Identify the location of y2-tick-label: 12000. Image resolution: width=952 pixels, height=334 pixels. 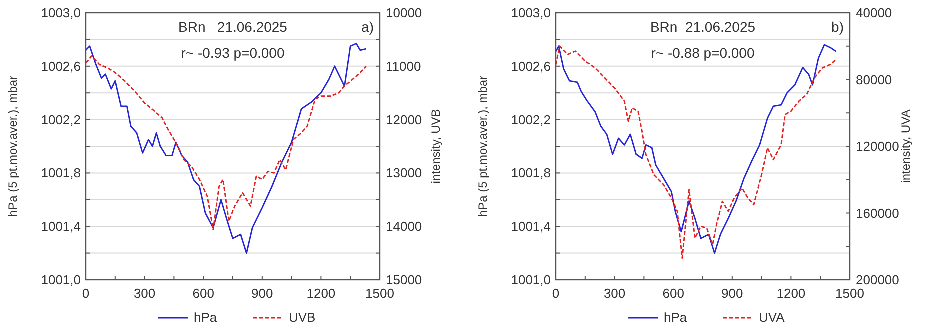
(404, 120).